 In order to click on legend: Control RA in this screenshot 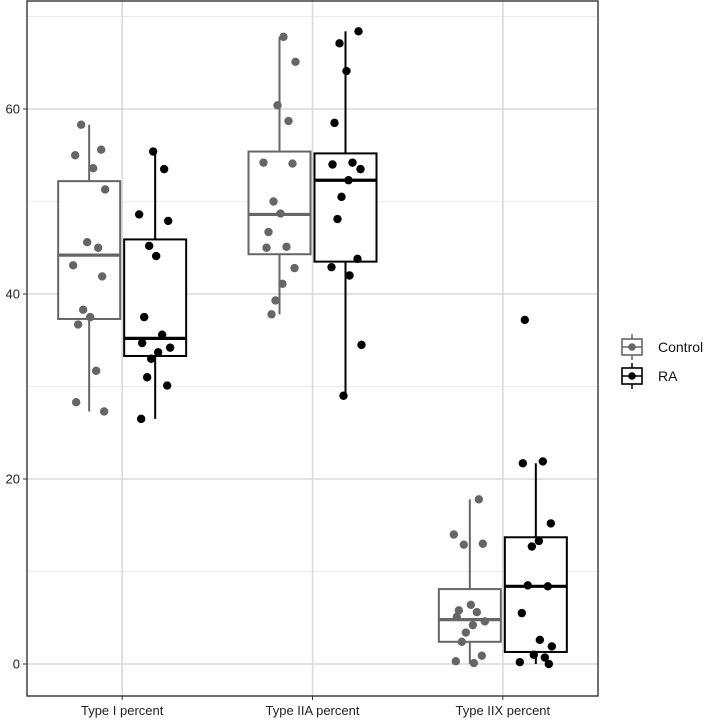, I will do `click(662, 361)`.